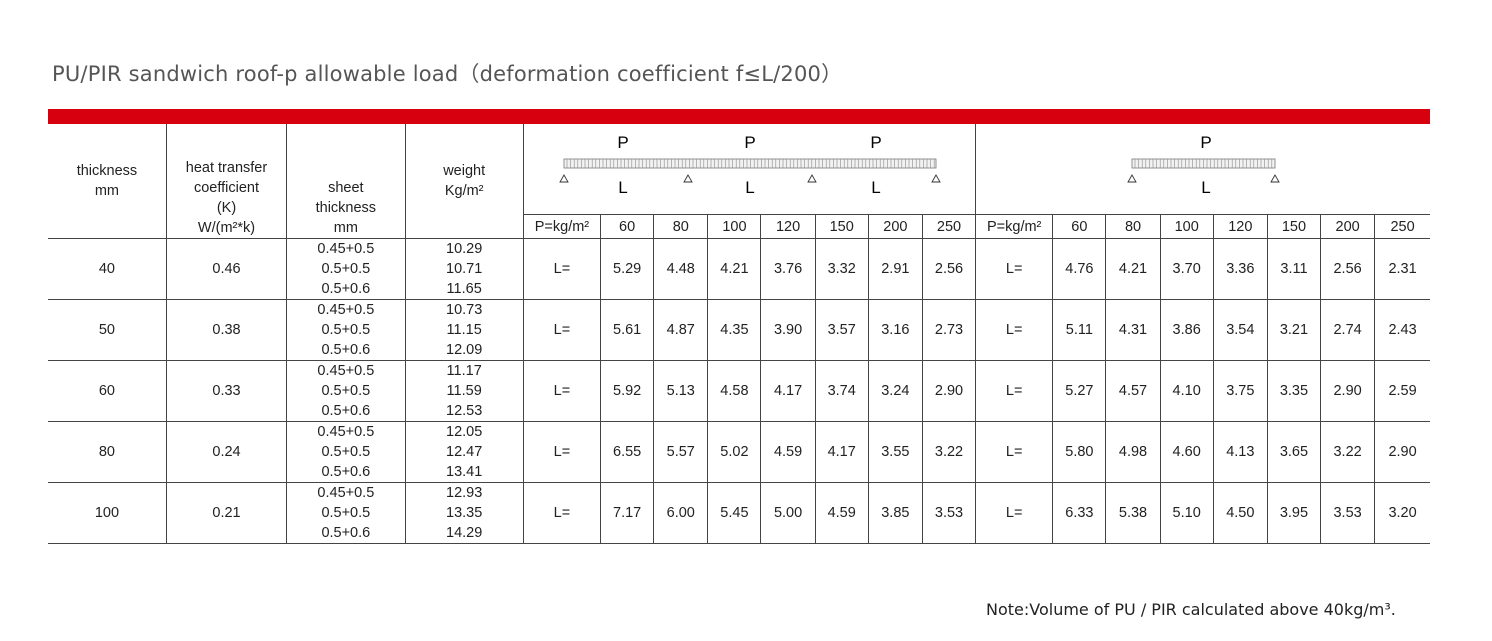 The height and width of the screenshot is (641, 1492). Describe the element at coordinates (345, 472) in the screenshot. I see `sheet-thickness-cell: 0.5+0.6` at that location.